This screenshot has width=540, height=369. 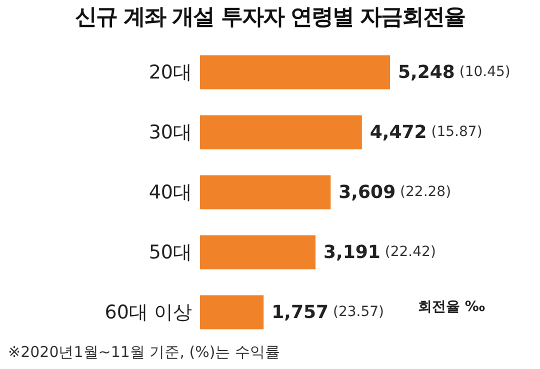 What do you see at coordinates (426, 132) in the screenshot?
I see `data-label: 4,472 (15.87)` at bounding box center [426, 132].